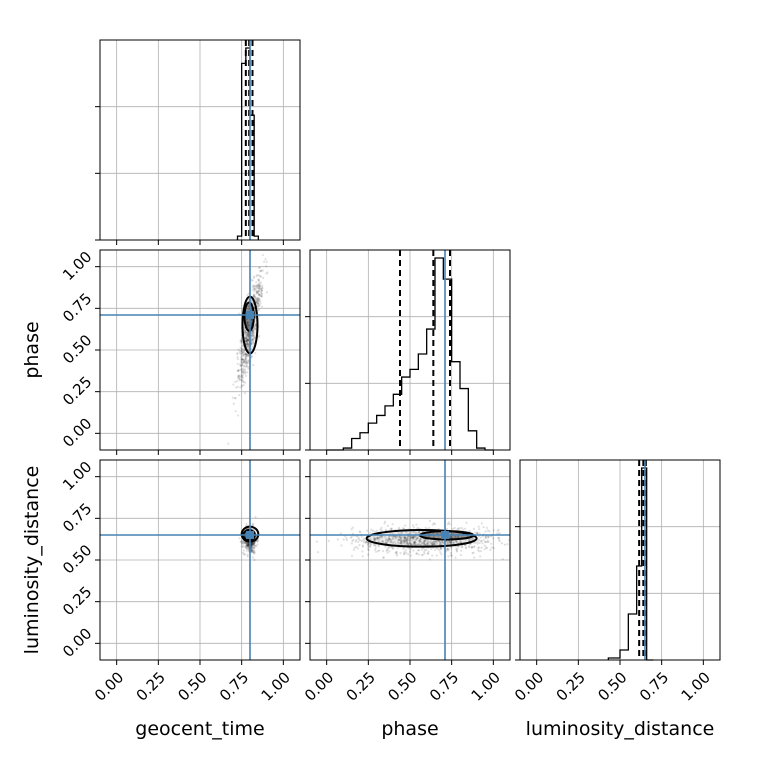 Image resolution: width=760 pixels, height=760 pixels. Describe the element at coordinates (200, 350) in the screenshot. I see `scatter-panel-geocent_time-phase` at that location.